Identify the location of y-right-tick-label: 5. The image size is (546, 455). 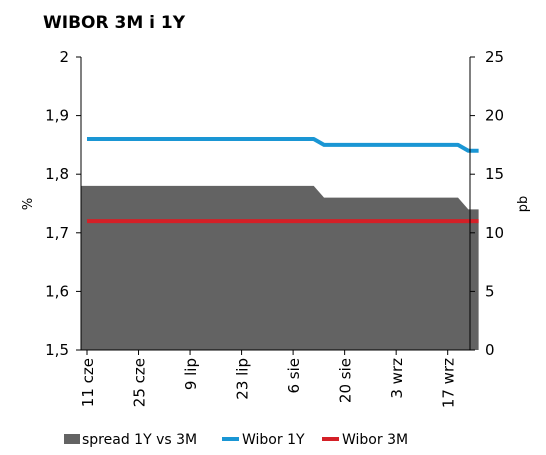
(490, 291).